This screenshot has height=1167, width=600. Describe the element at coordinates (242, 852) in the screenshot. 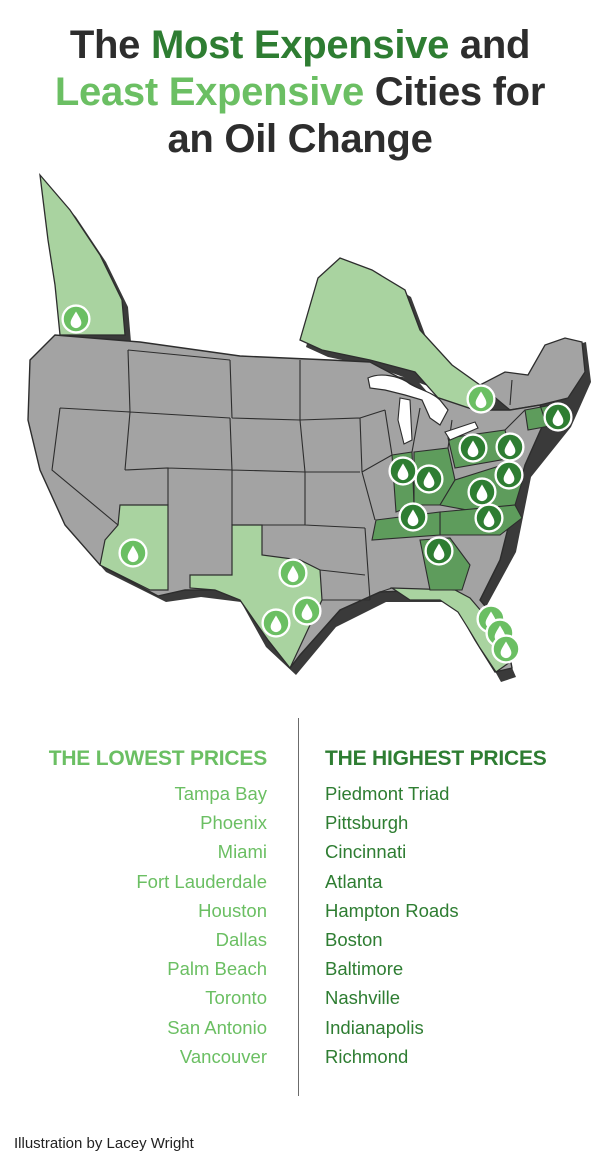

I see `lowest-city: Miami` at that location.